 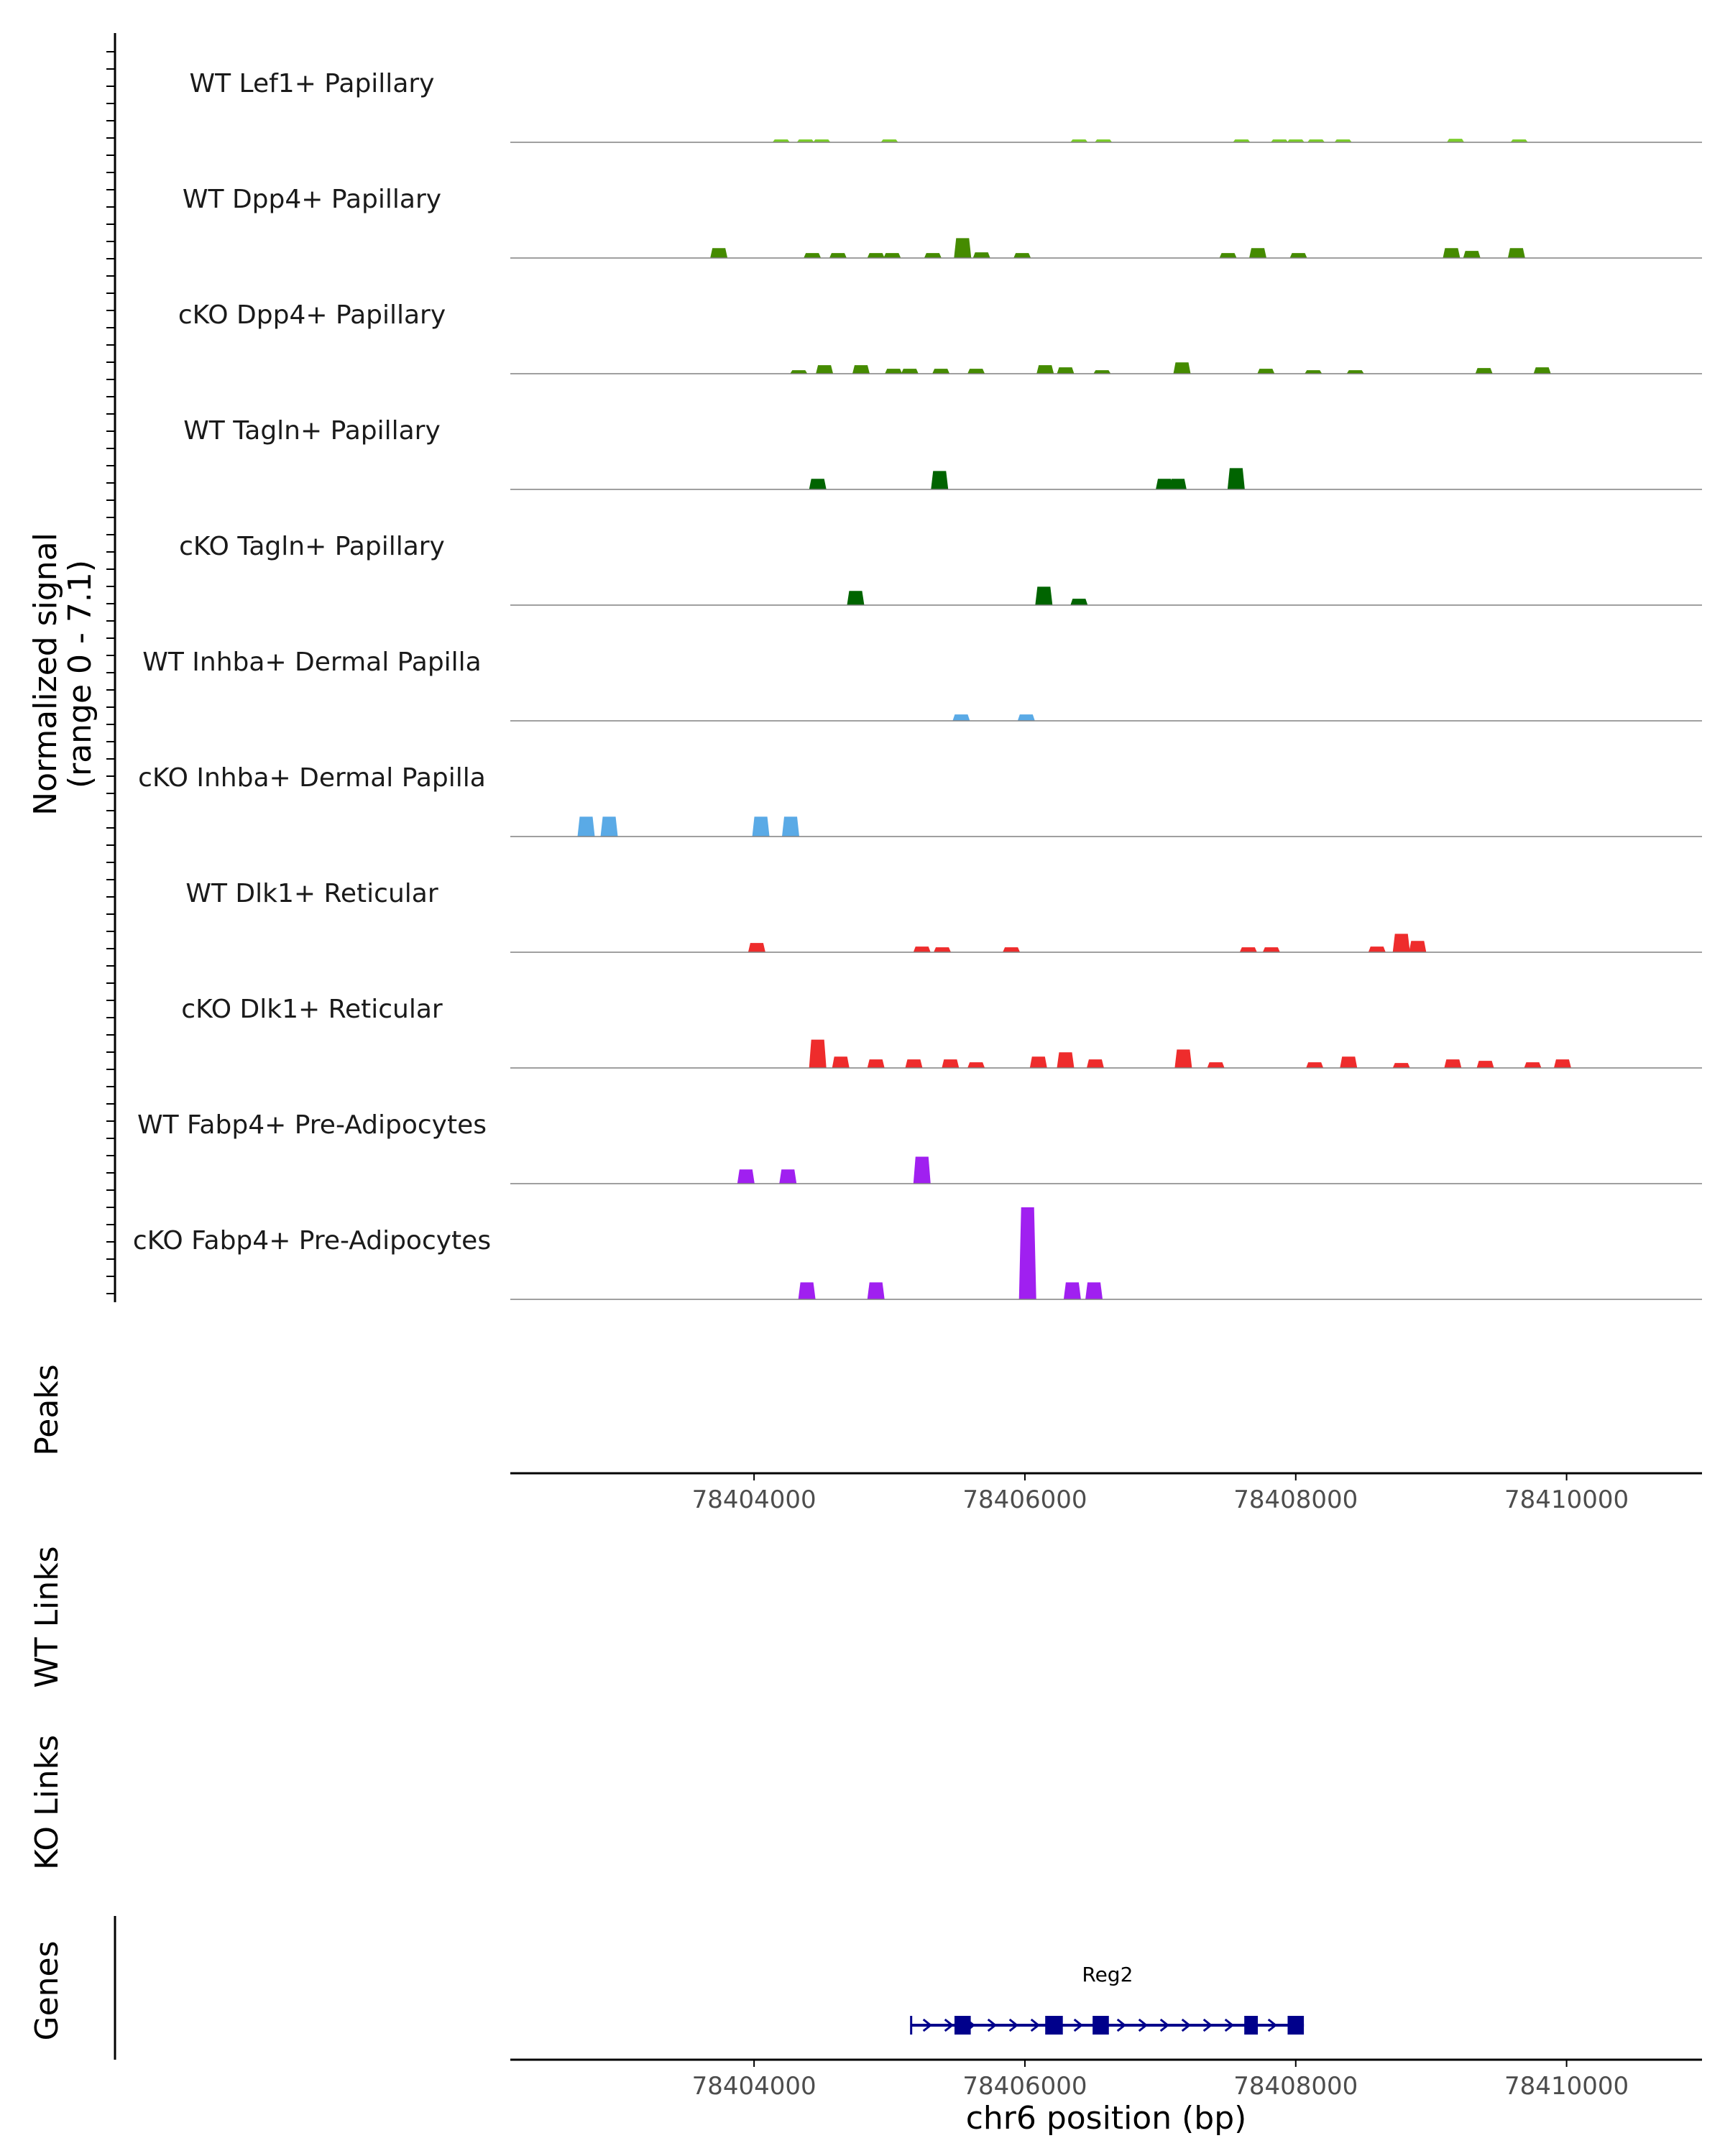 I want to click on y-axis-title-line2: (range 0 - 7.1), so click(x=80, y=674).